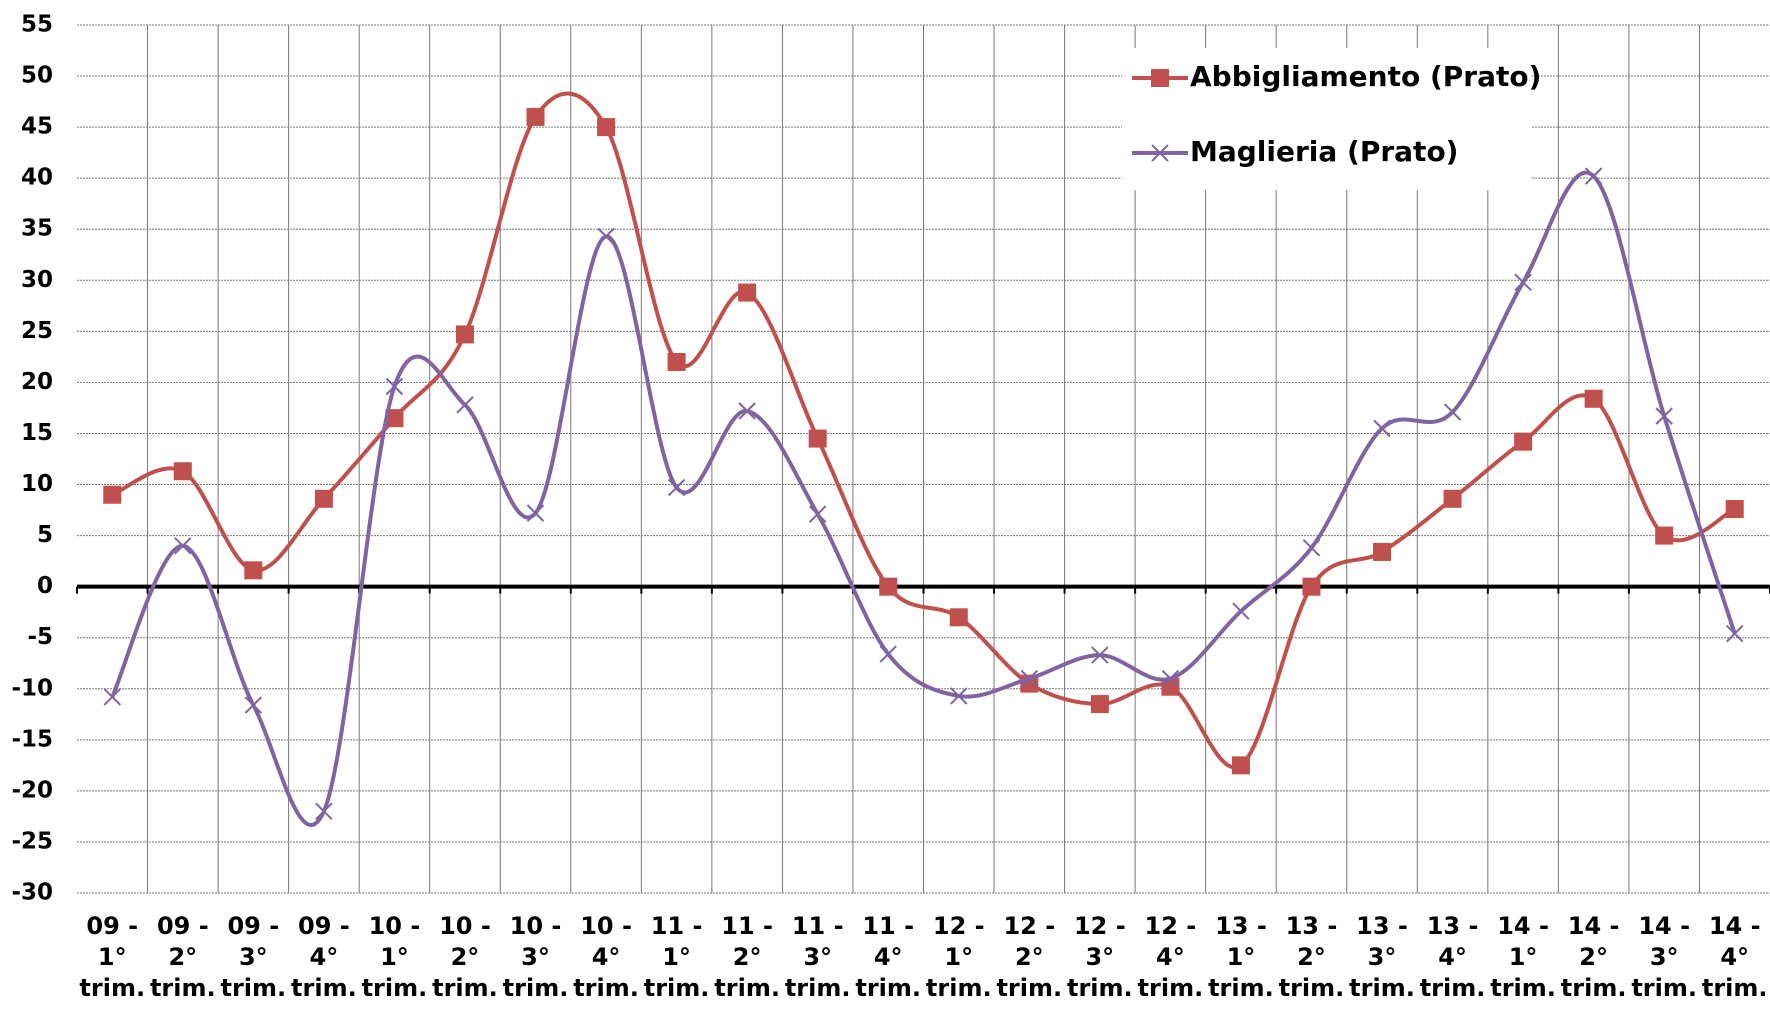  Describe the element at coordinates (817, 957) in the screenshot. I see `x-tick-label: 11 - 3° trim.` at that location.